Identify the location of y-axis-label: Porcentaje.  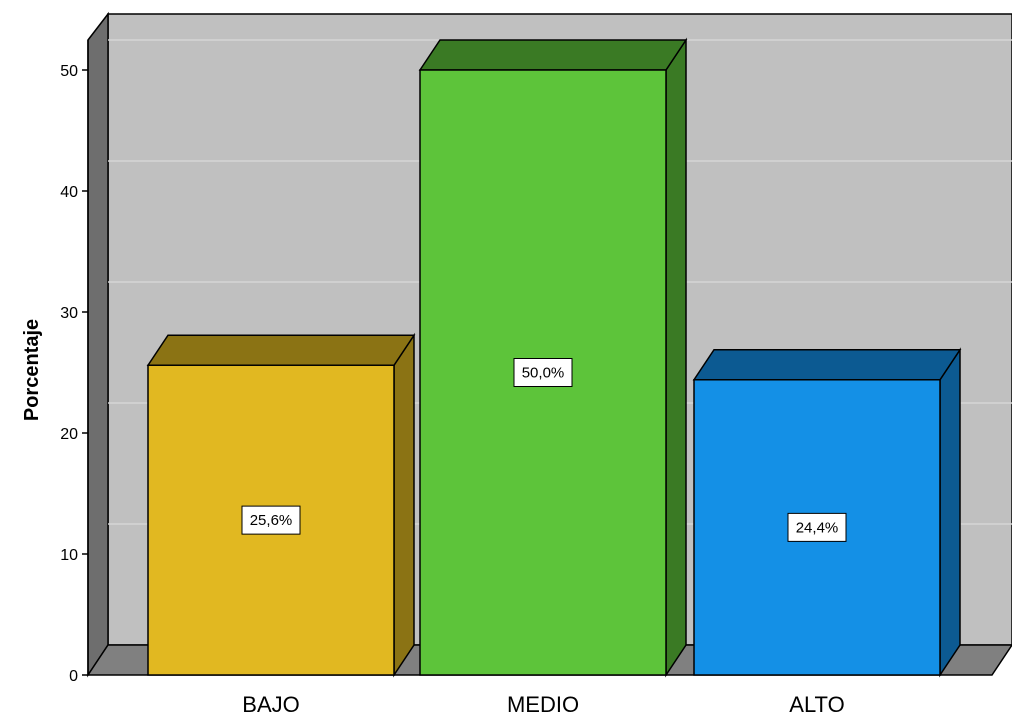
(32, 370).